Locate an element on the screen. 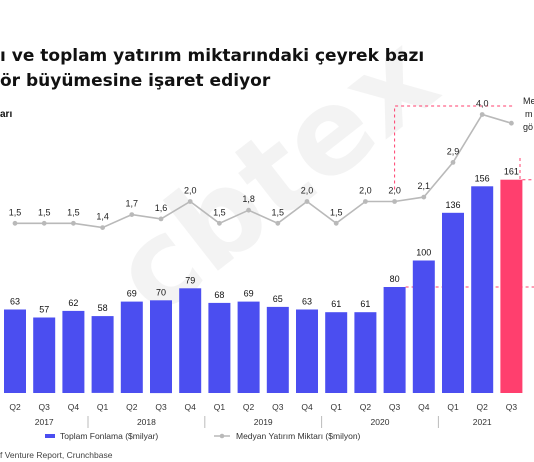  x-tick-label-12: Q1 is located at coordinates (337, 407).